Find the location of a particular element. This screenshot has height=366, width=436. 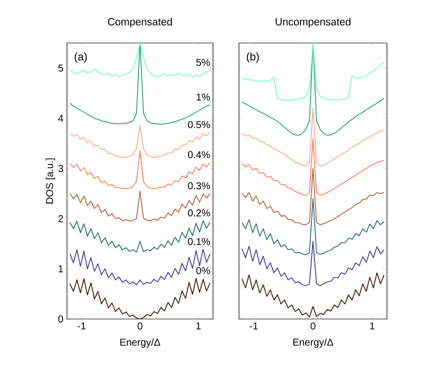

annotation: (a) is located at coordinates (80, 57).